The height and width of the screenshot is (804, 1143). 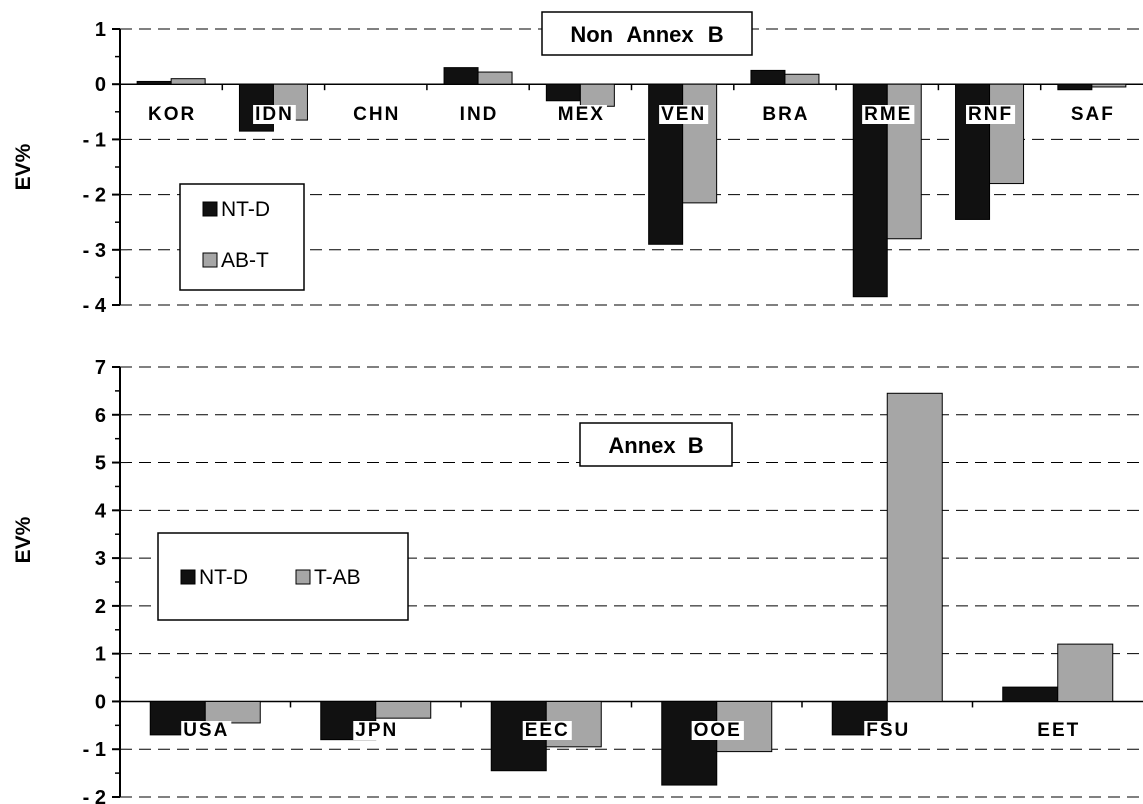 I want to click on top-legend-label-abt: AB-T, so click(x=245, y=260).